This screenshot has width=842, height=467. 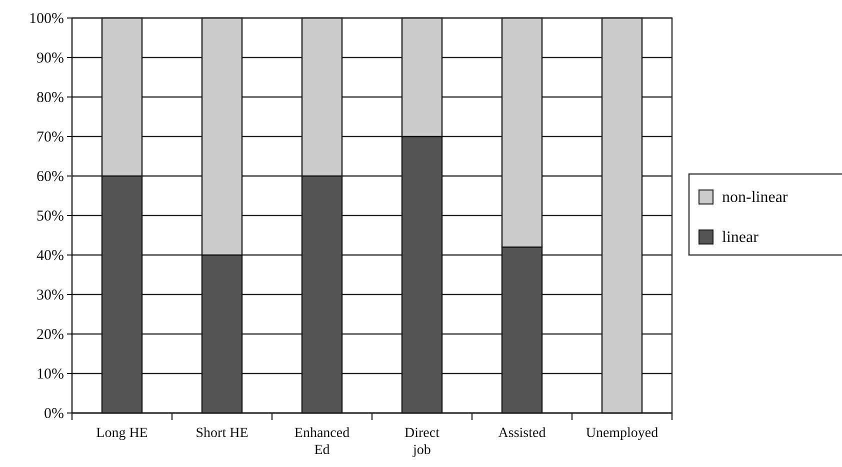 What do you see at coordinates (622, 215) in the screenshot?
I see `bar` at bounding box center [622, 215].